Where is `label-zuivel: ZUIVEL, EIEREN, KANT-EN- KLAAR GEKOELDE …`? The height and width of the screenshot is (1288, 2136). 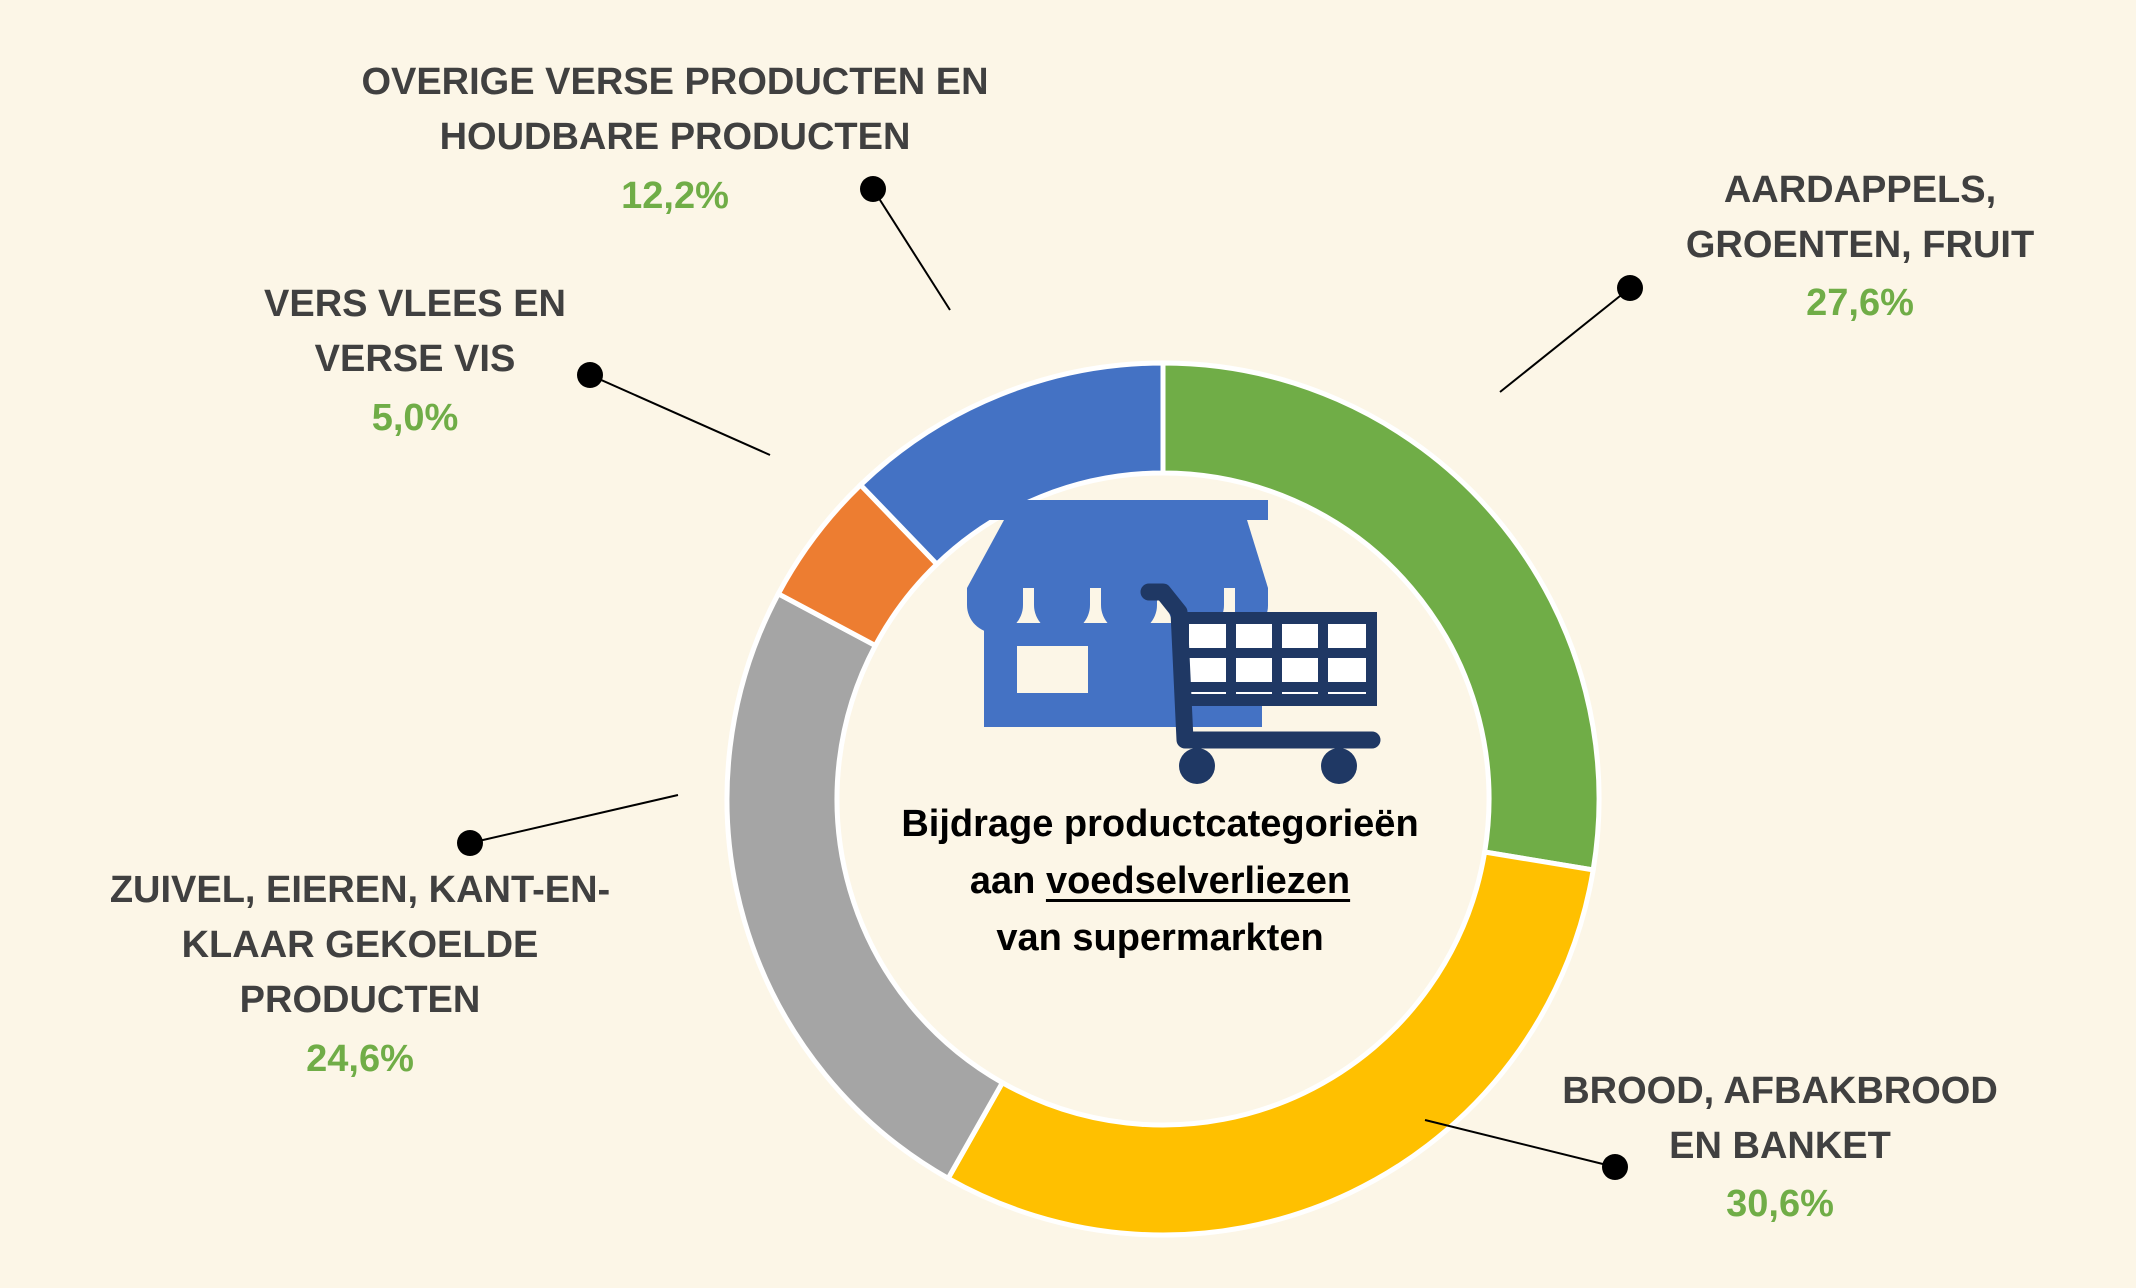
label-zuivel: ZUIVEL, EIEREN, KANT-EN- KLAAR GEKOELDE … is located at coordinates (360, 945).